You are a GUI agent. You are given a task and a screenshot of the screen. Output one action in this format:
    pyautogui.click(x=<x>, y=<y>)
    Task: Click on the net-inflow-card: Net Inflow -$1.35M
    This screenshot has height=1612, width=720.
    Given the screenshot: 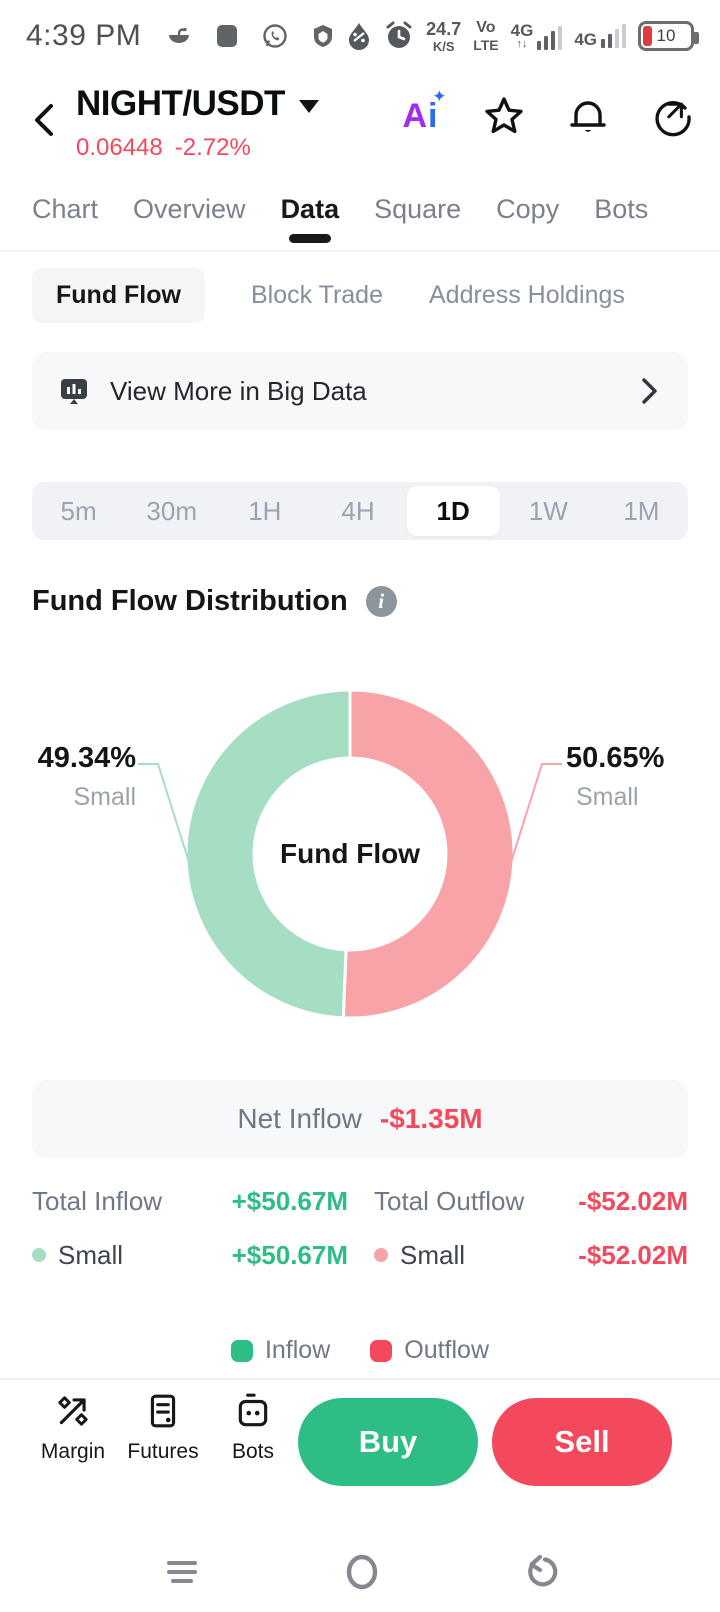 What is the action you would take?
    pyautogui.click(x=360, y=1119)
    